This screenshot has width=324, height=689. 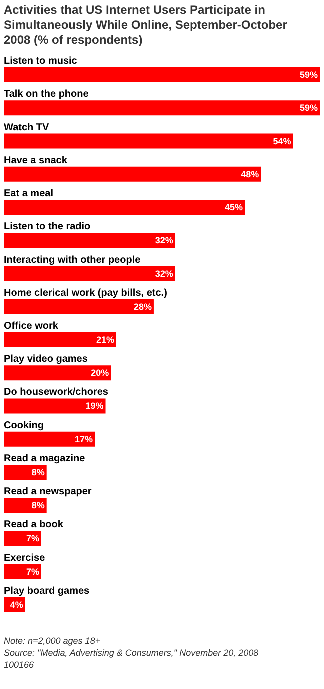 What do you see at coordinates (250, 174) in the screenshot?
I see `data-label: 48%` at bounding box center [250, 174].